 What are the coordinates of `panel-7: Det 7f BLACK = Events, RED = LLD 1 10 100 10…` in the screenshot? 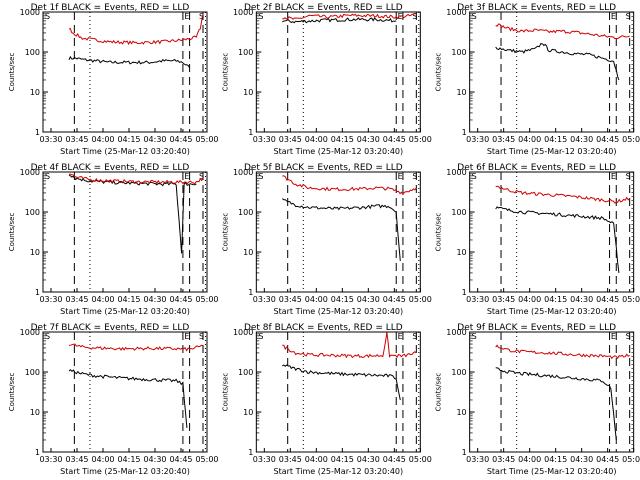 It's located at (113, 399).